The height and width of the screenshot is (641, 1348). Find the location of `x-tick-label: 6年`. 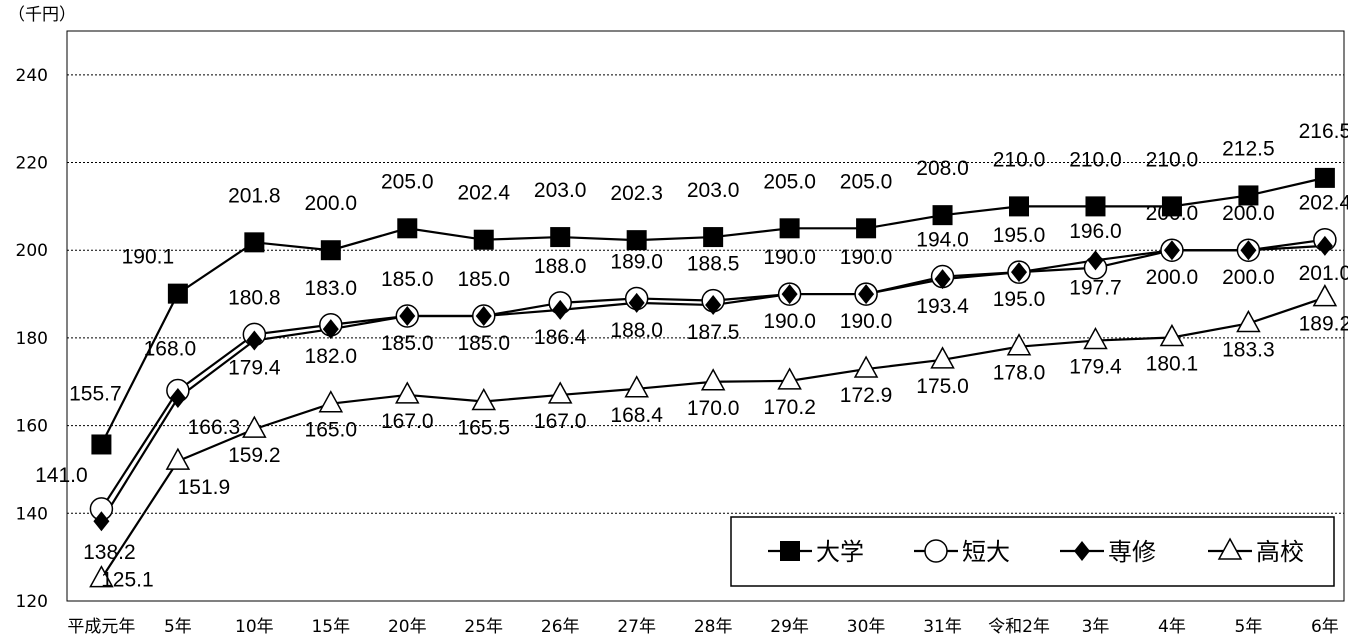

x-tick-label: 6年 is located at coordinates (1325, 627).